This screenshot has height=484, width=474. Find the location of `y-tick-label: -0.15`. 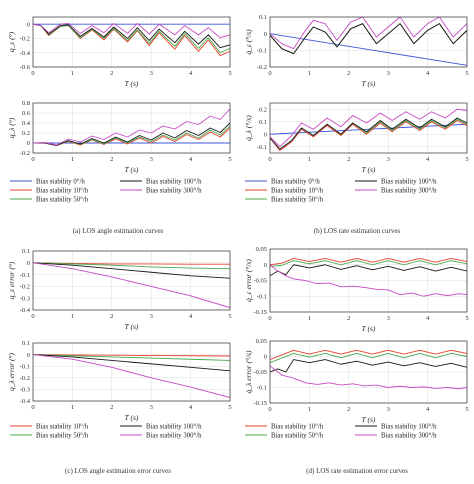

y-tick-label: -0.15 is located at coordinates (260, 312).